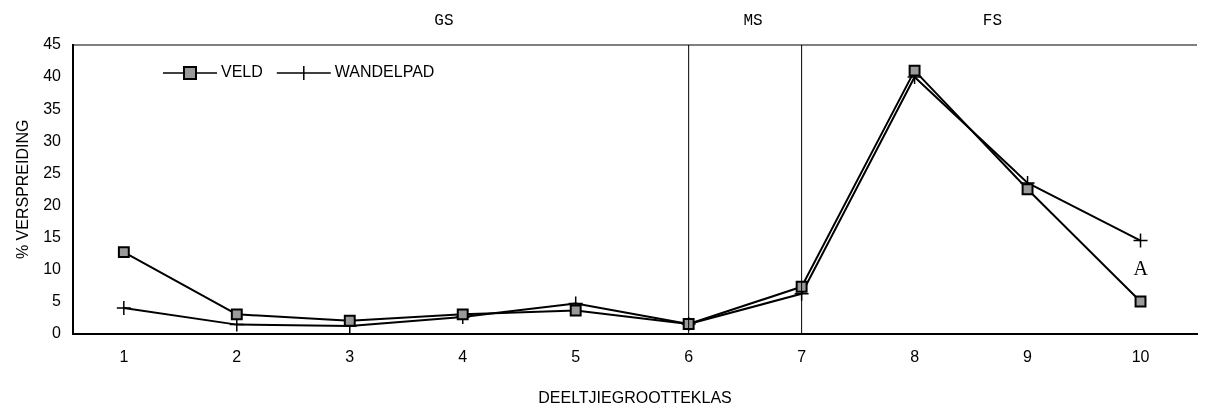 Image resolution: width=1206 pixels, height=417 pixels. What do you see at coordinates (576, 356) in the screenshot?
I see `x-tick-label: 5` at bounding box center [576, 356].